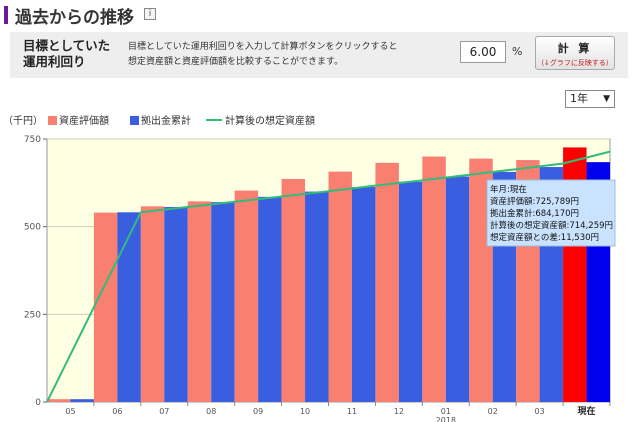 Image resolution: width=640 pixels, height=422 pixels. What do you see at coordinates (517, 51) in the screenshot?
I see `percent-unit: %` at bounding box center [517, 51].